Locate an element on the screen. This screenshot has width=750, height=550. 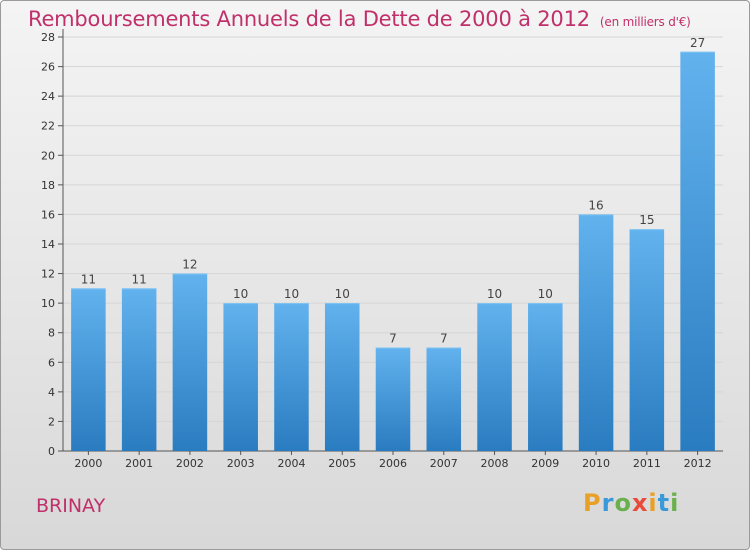
y-tick-label: 16 is located at coordinates (48, 214).